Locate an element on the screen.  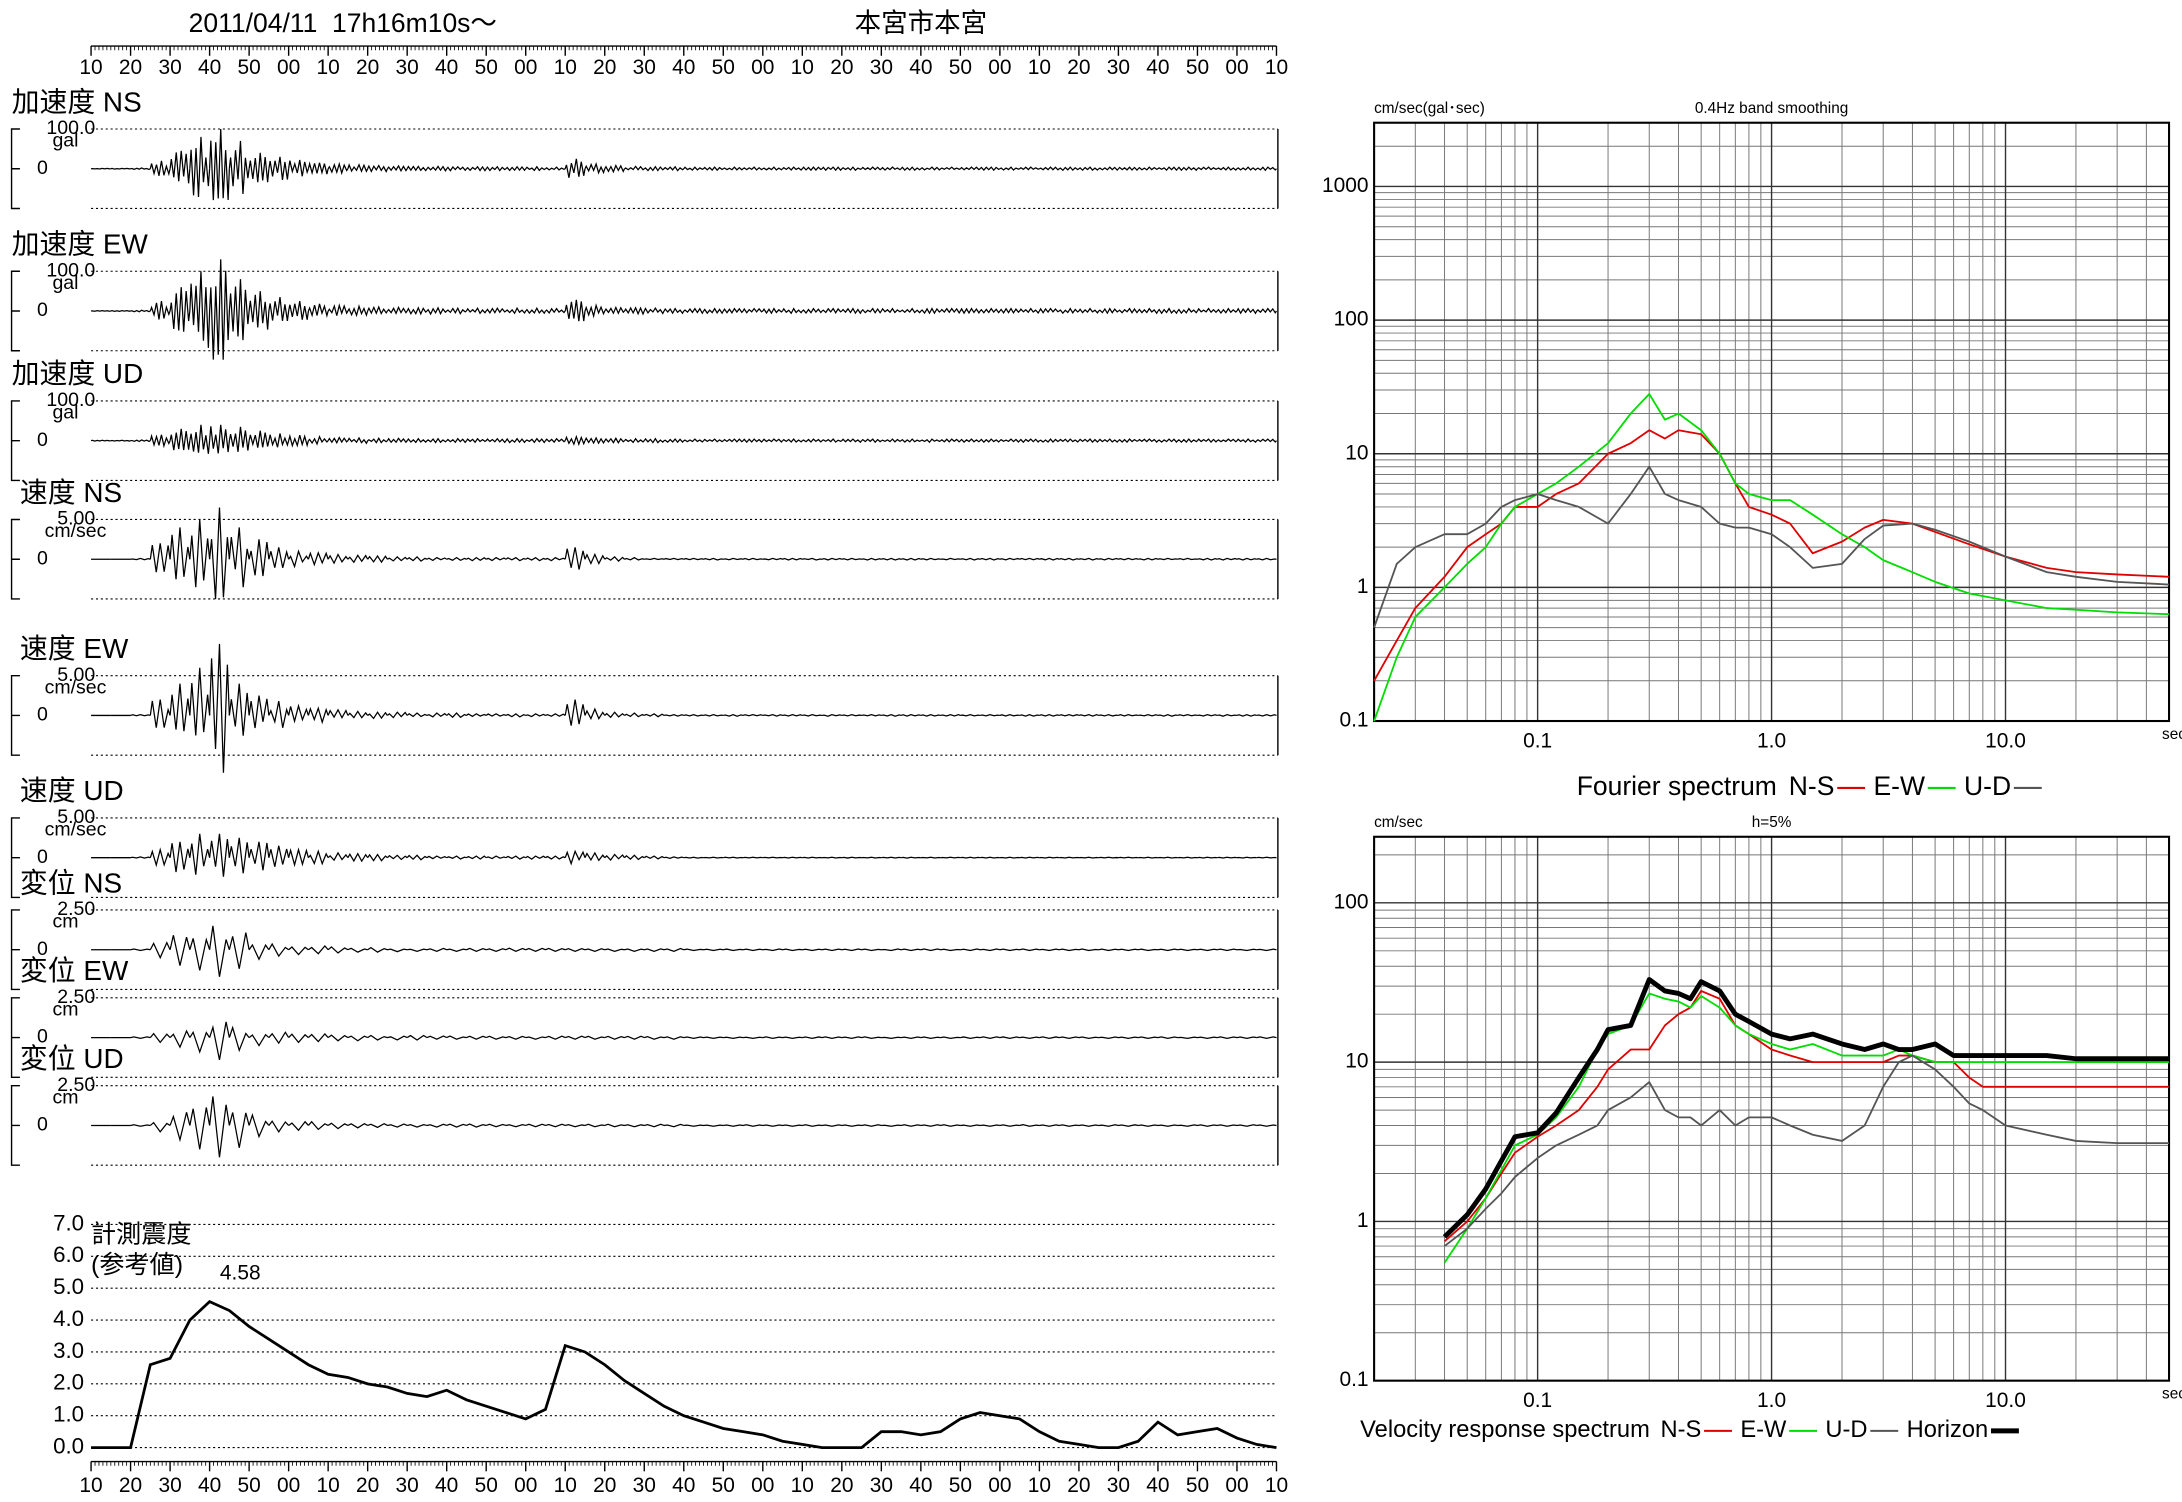
y-tick-label: 2.50 is located at coordinates (76, 1085).